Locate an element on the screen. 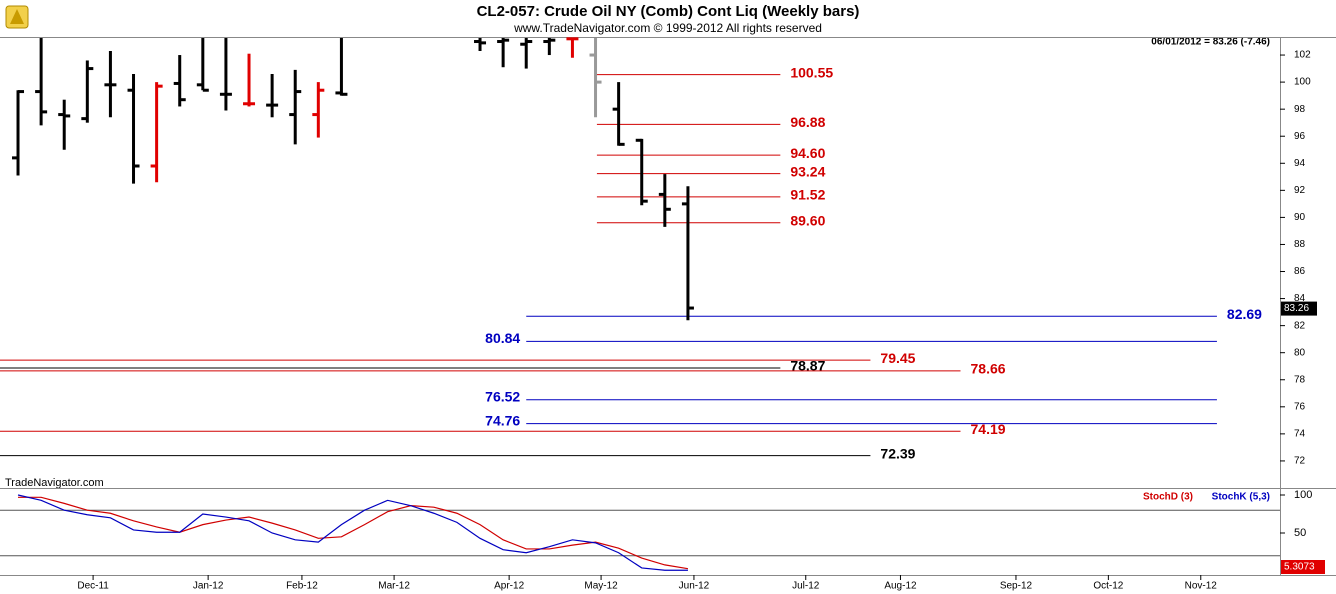 This screenshot has height=594, width=1336. level-label: 79.45 is located at coordinates (897, 358).